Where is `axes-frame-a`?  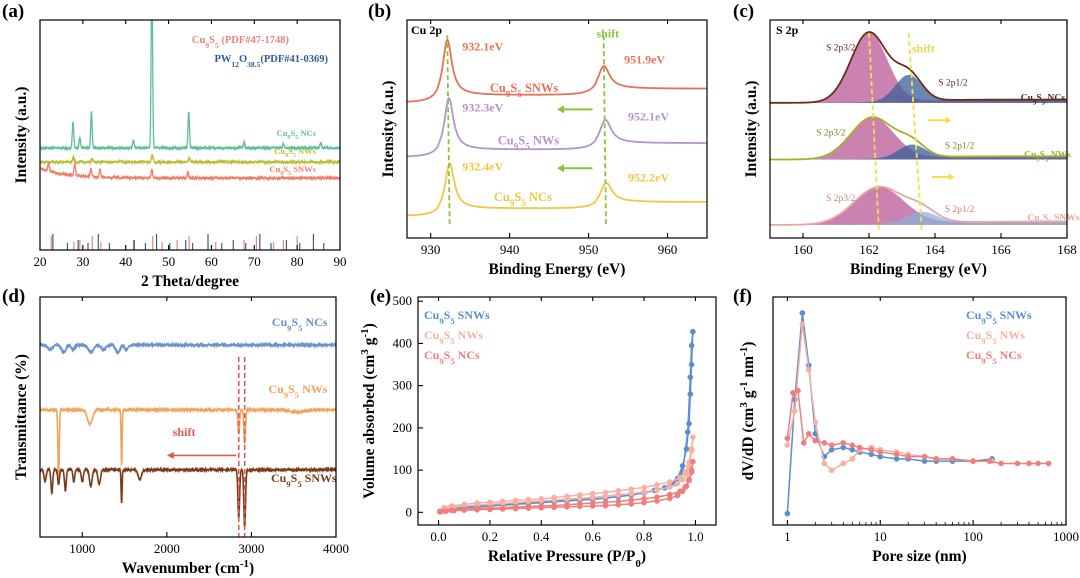 axes-frame-a is located at coordinates (190, 135).